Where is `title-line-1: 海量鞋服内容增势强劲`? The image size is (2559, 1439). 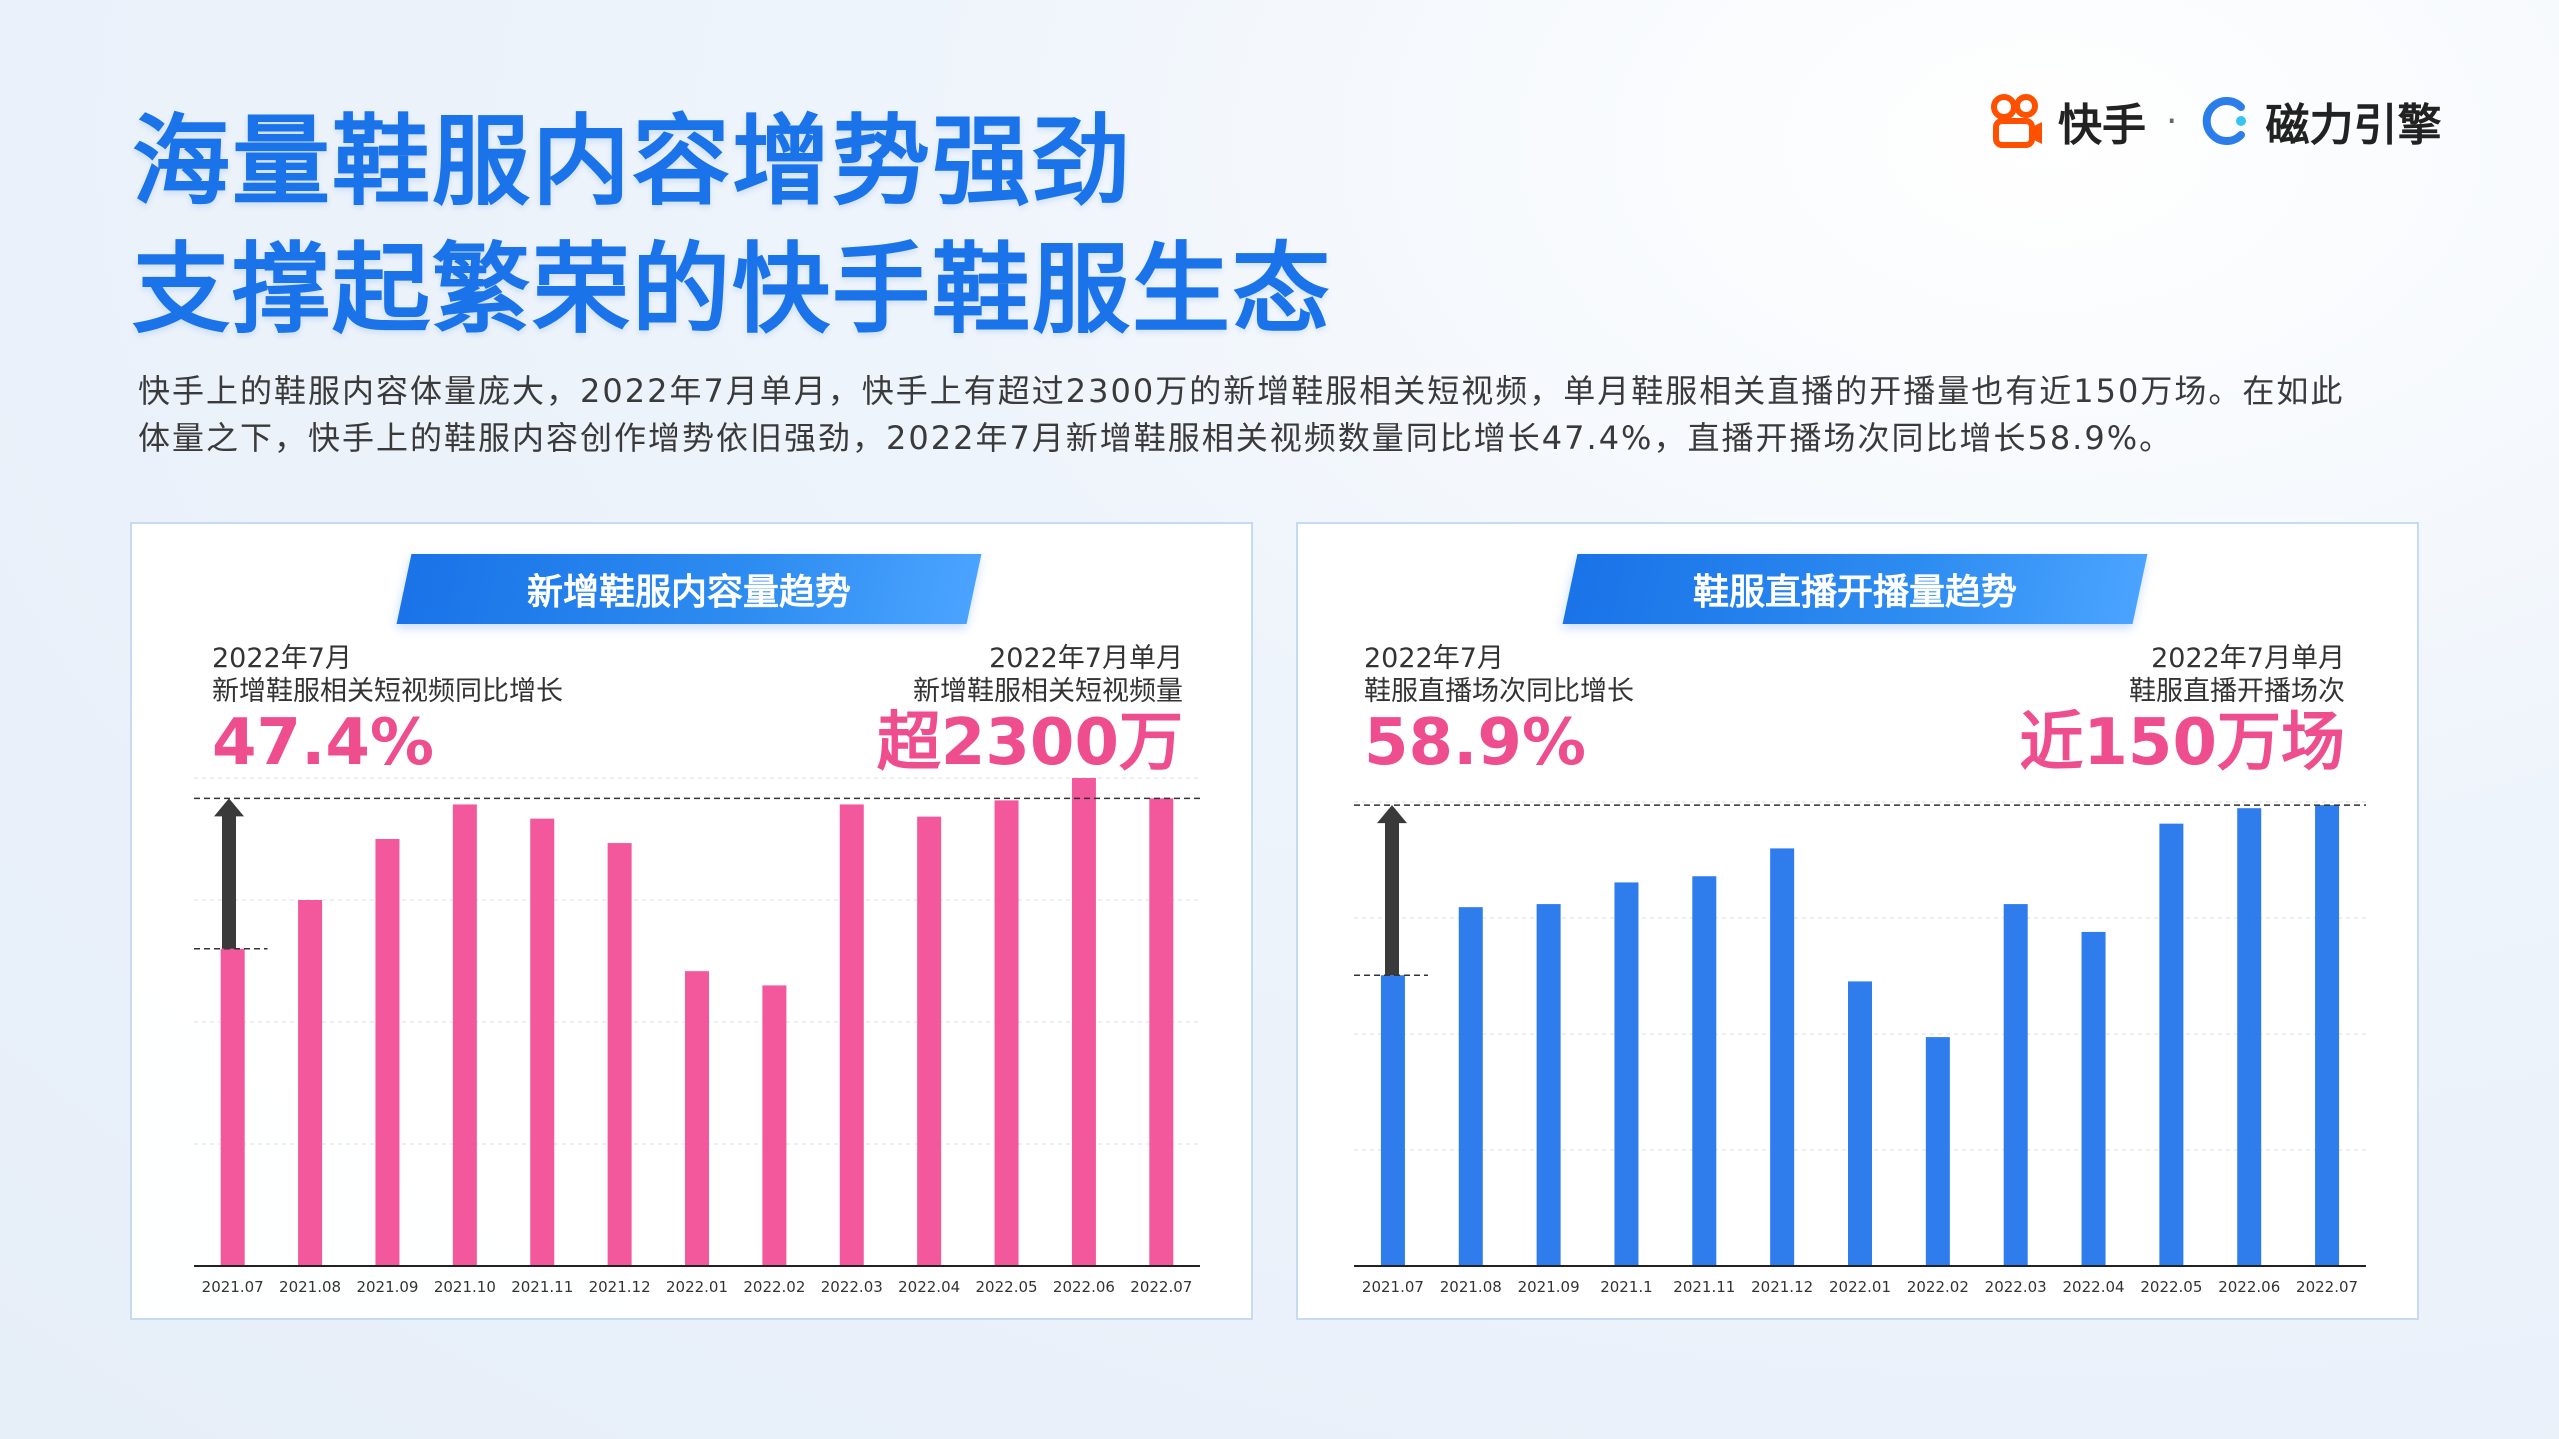
title-line-1: 海量鞋服内容增势强劲 is located at coordinates (632, 162).